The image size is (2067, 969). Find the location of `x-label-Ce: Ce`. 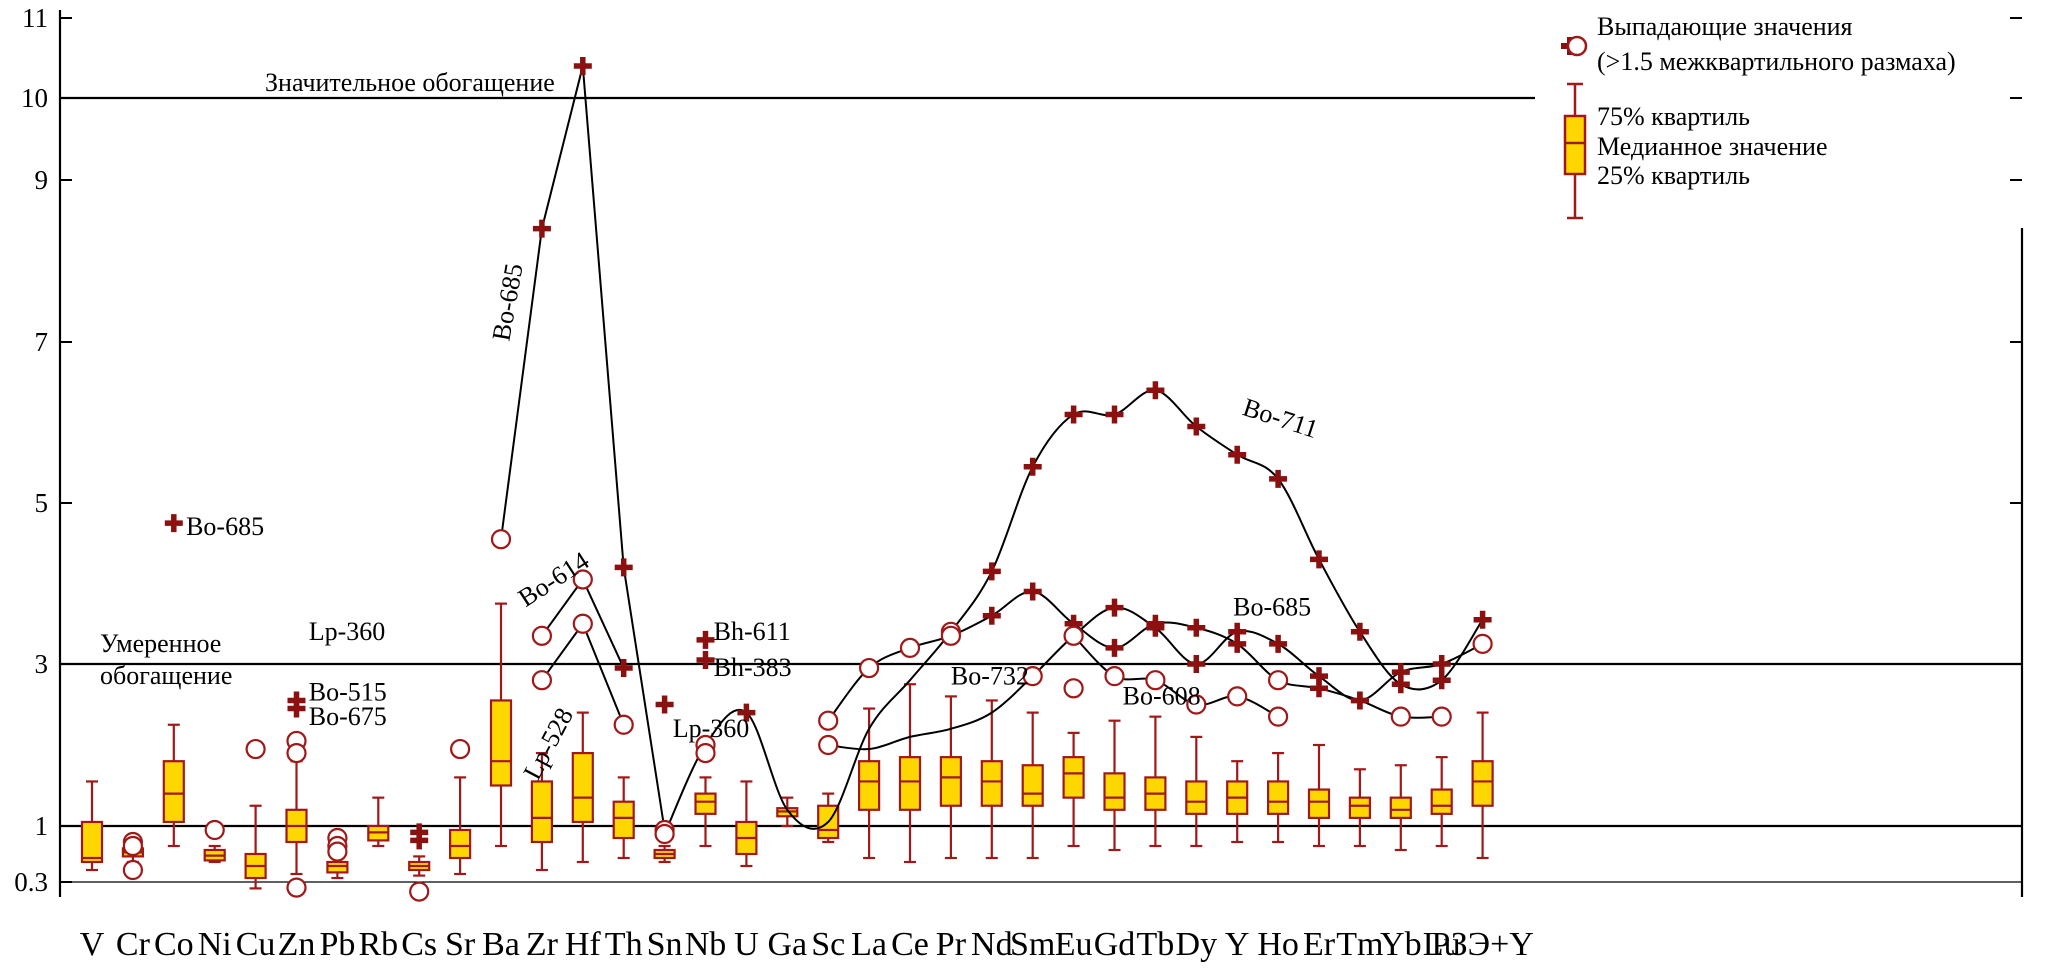

x-label-Ce: Ce is located at coordinates (910, 944).